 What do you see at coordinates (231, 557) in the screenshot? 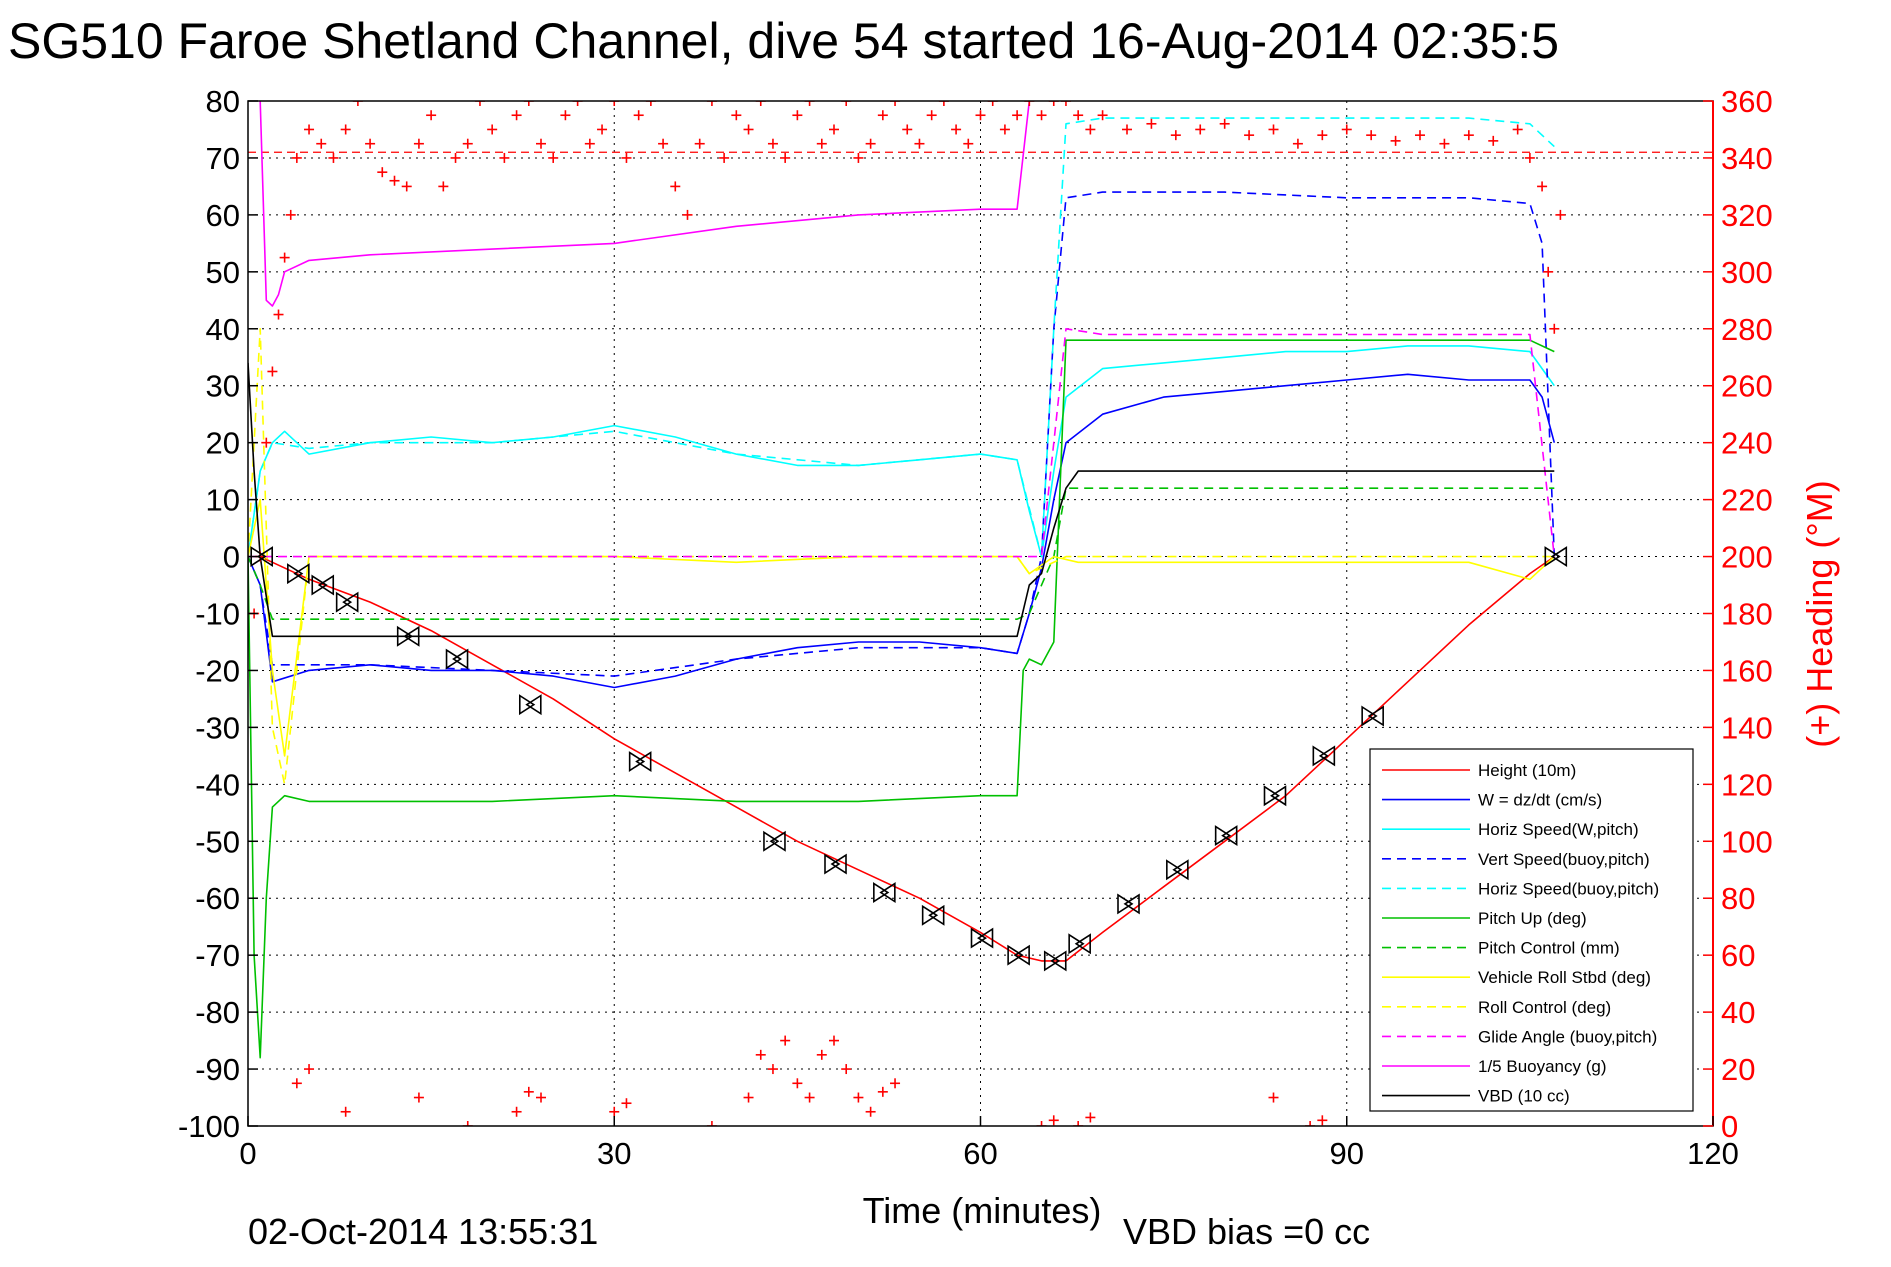
I see `y-tick-label-0: 0` at bounding box center [231, 557].